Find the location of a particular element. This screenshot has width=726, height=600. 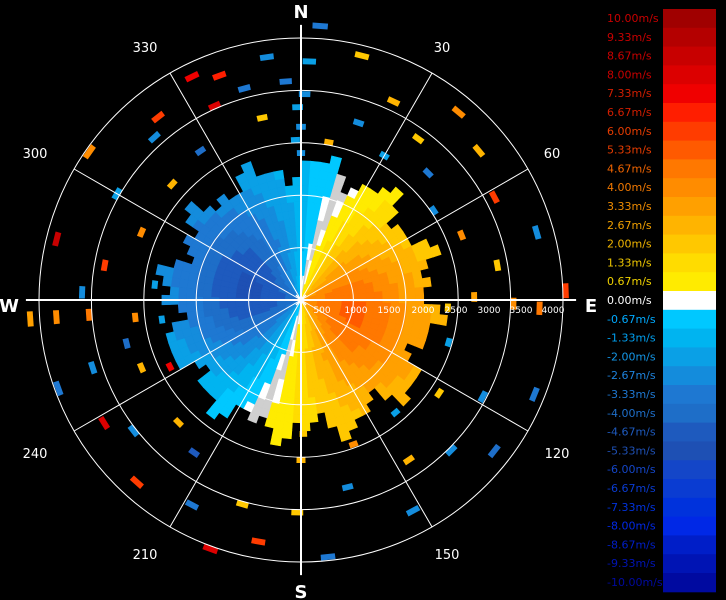

compass-west-label: W is located at coordinates (9, 306).